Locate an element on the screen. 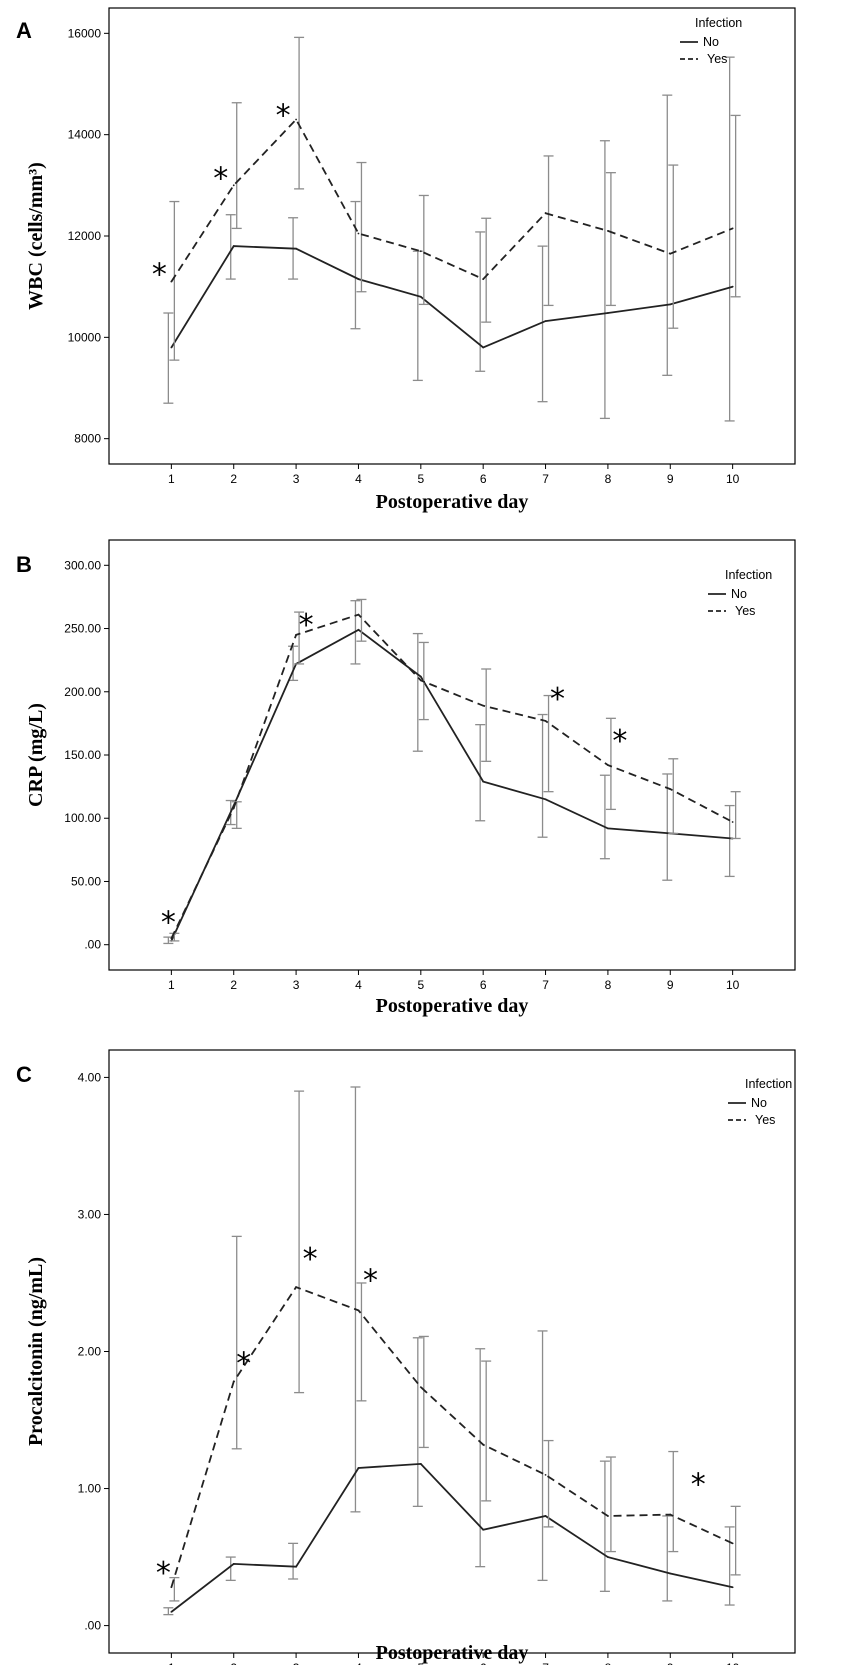 The height and width of the screenshot is (1665, 852). y-tick-label: 12000 is located at coordinates (85, 236).